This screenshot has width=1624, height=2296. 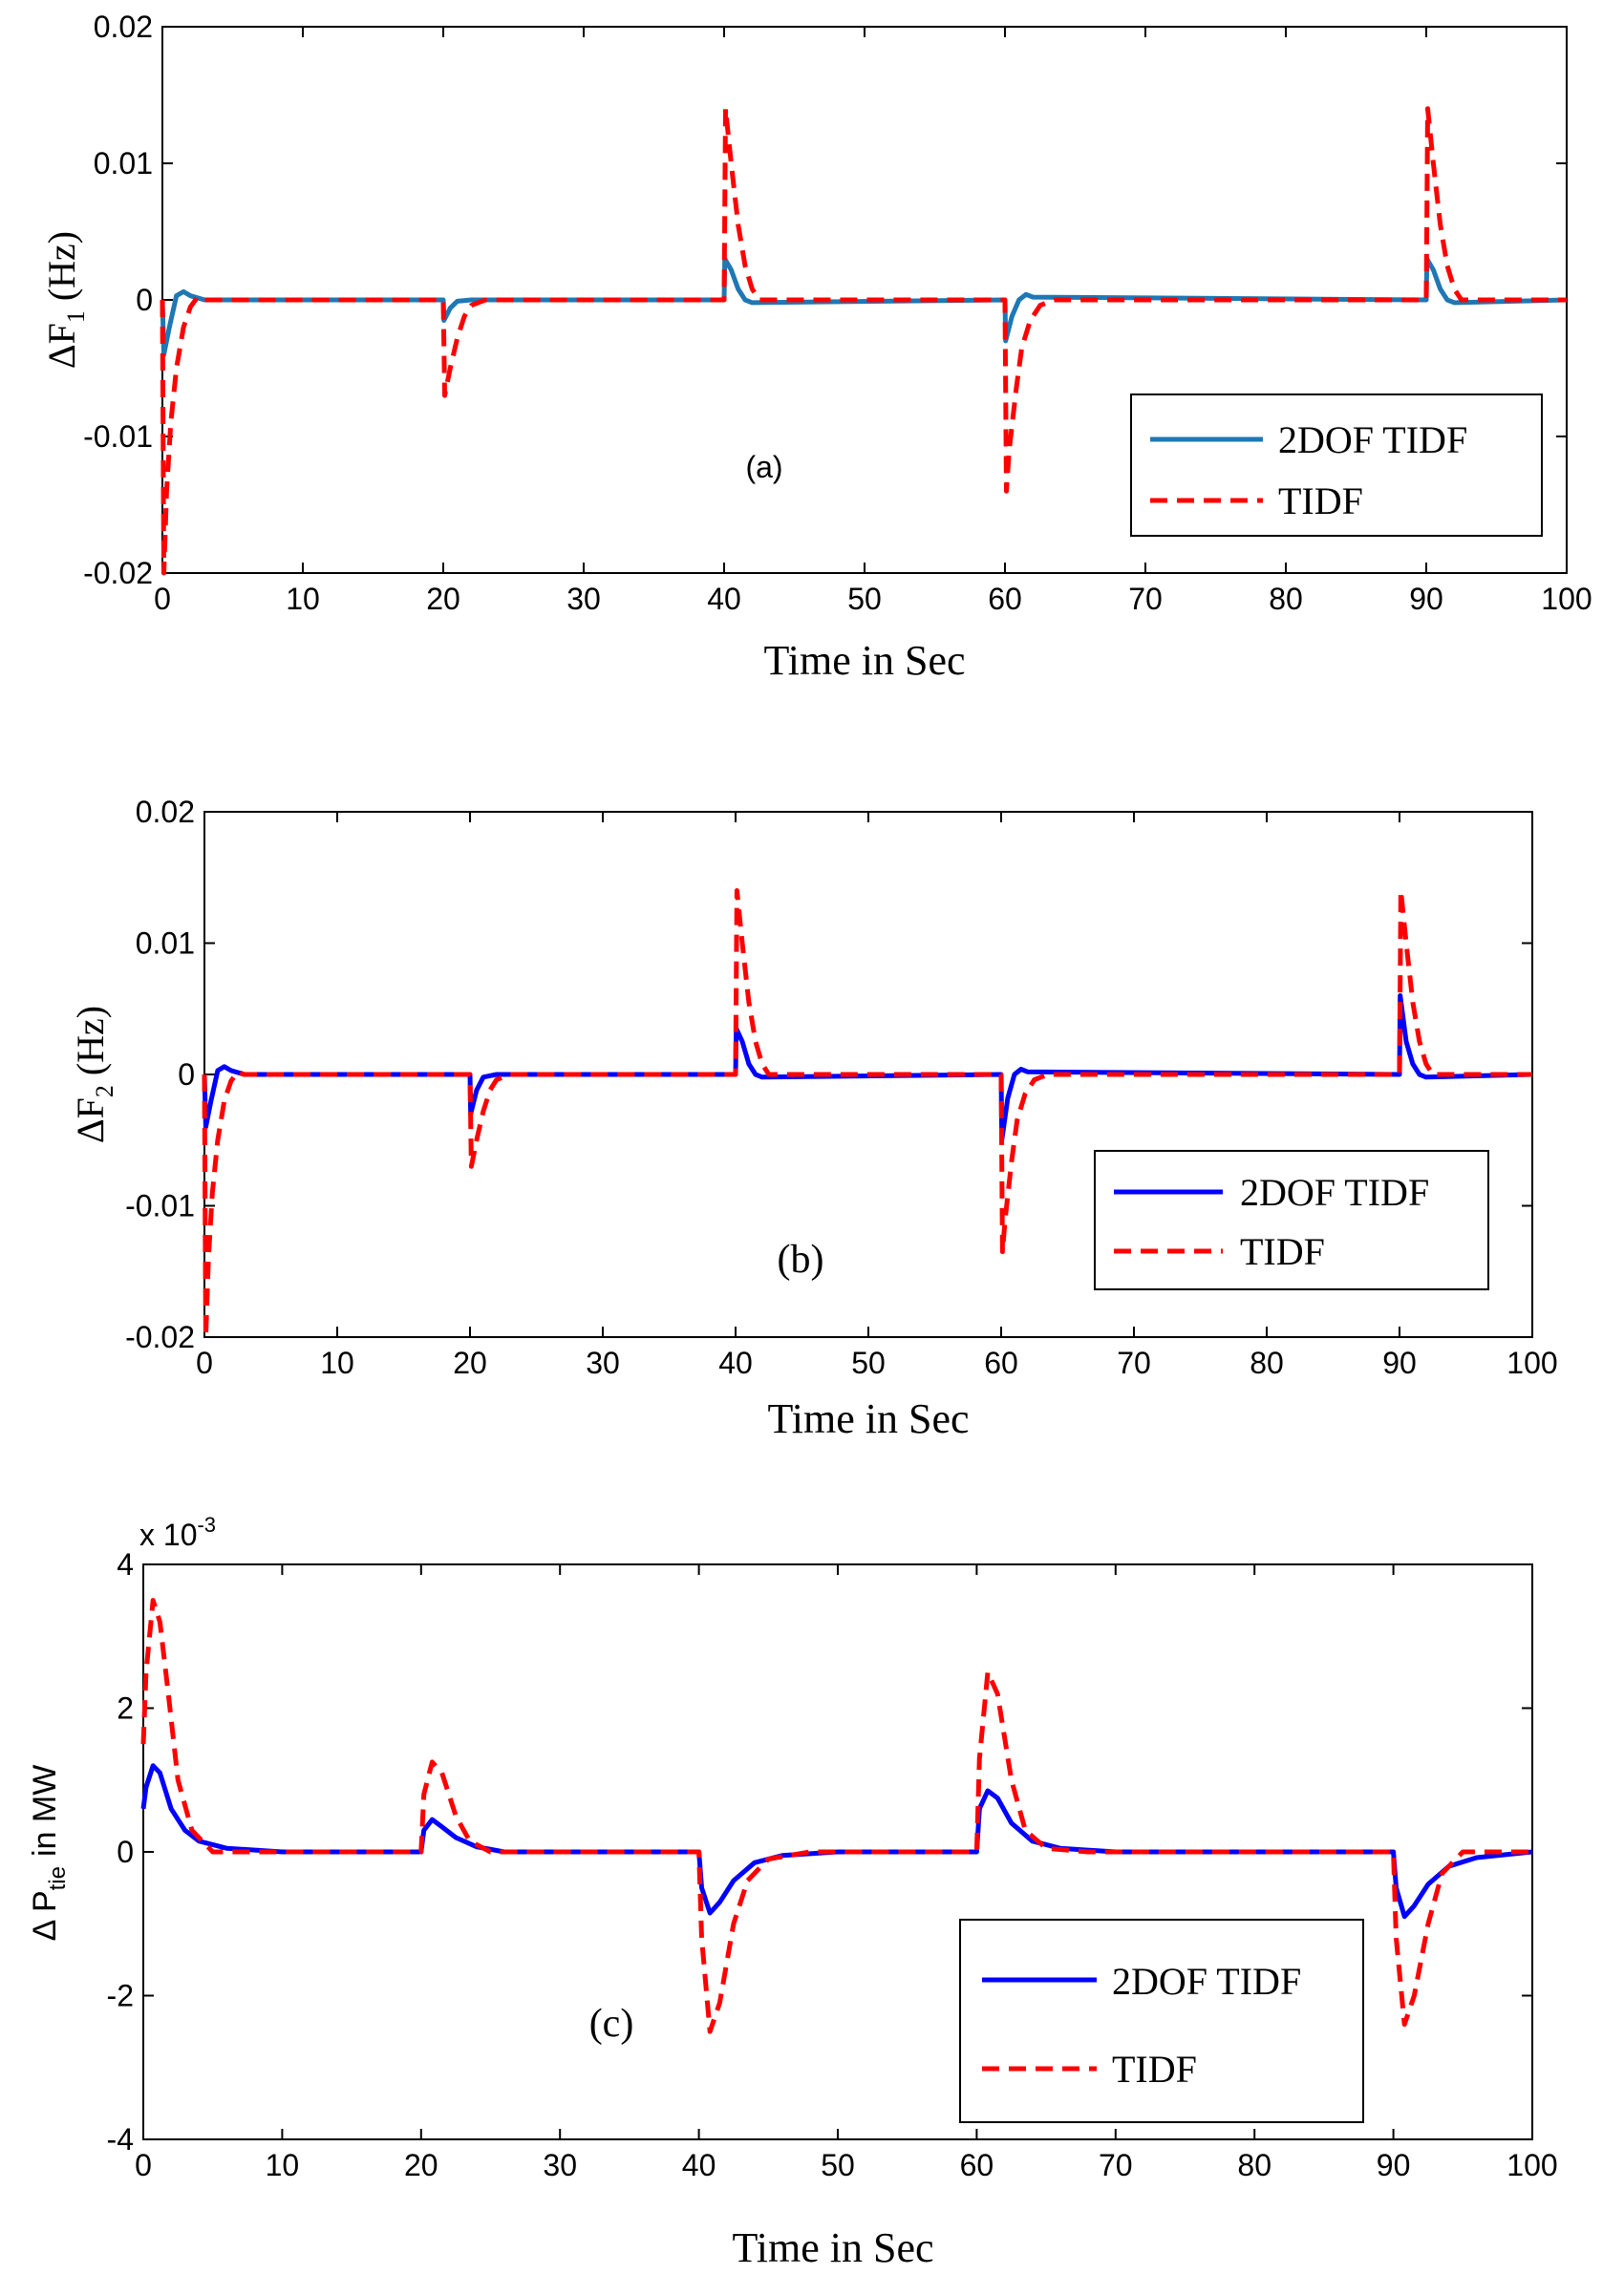 What do you see at coordinates (864, 660) in the screenshot?
I see `panel-a-xlabel: Time in Sec` at bounding box center [864, 660].